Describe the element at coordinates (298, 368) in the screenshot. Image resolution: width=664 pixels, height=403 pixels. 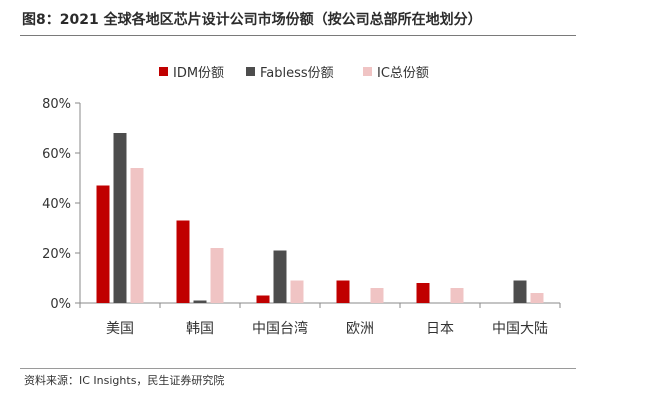
I see `source-divider` at that location.